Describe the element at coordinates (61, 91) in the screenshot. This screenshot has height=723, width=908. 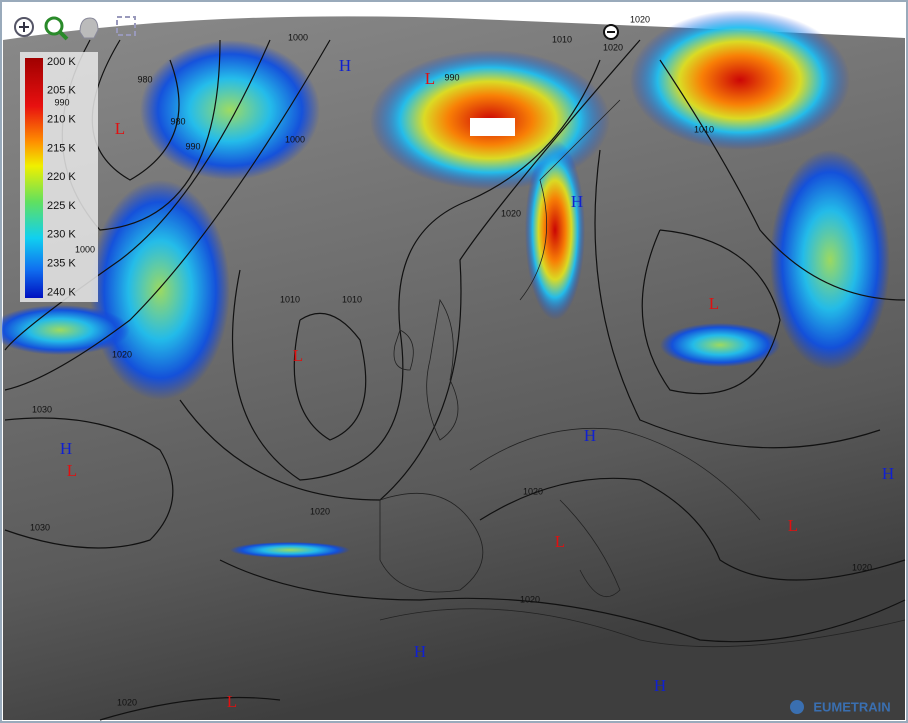
I see `legend-label: 205 K` at that location.